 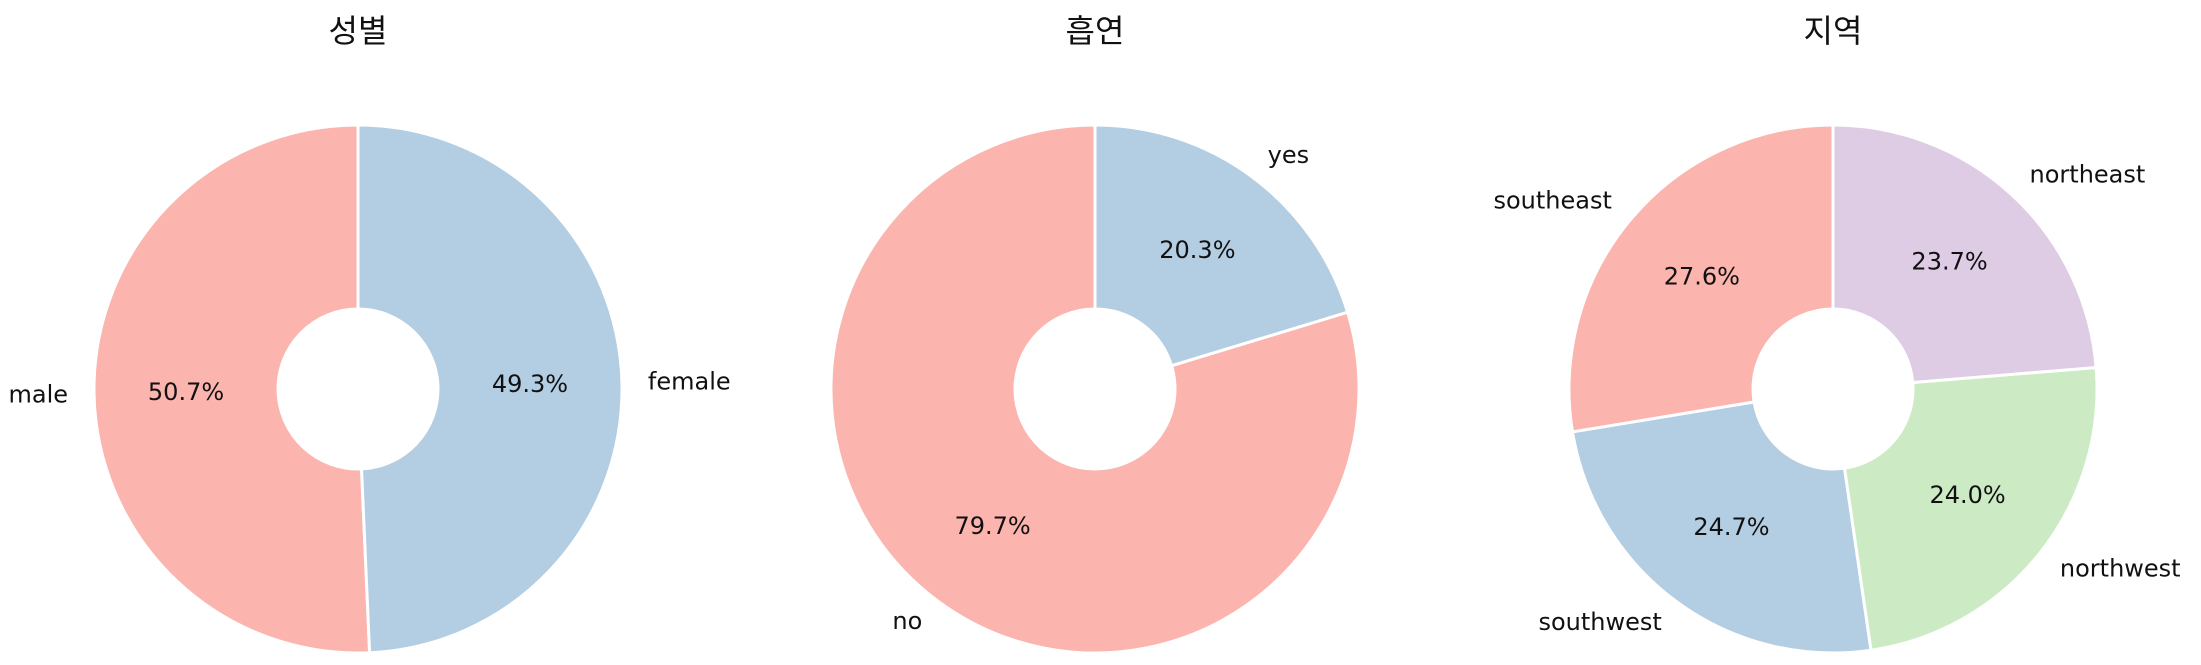 What do you see at coordinates (1599, 622) in the screenshot?
I see `slice-label-region-southwest: southwest` at bounding box center [1599, 622].